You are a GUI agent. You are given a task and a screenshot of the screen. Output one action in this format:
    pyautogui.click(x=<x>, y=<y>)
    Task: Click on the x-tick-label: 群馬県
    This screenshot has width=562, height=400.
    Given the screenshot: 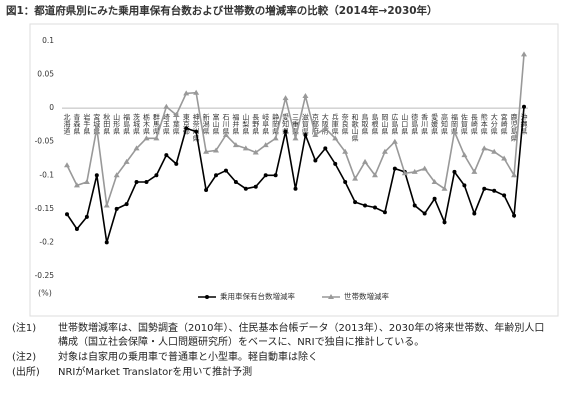 What is the action you would take?
    pyautogui.click(x=156, y=123)
    